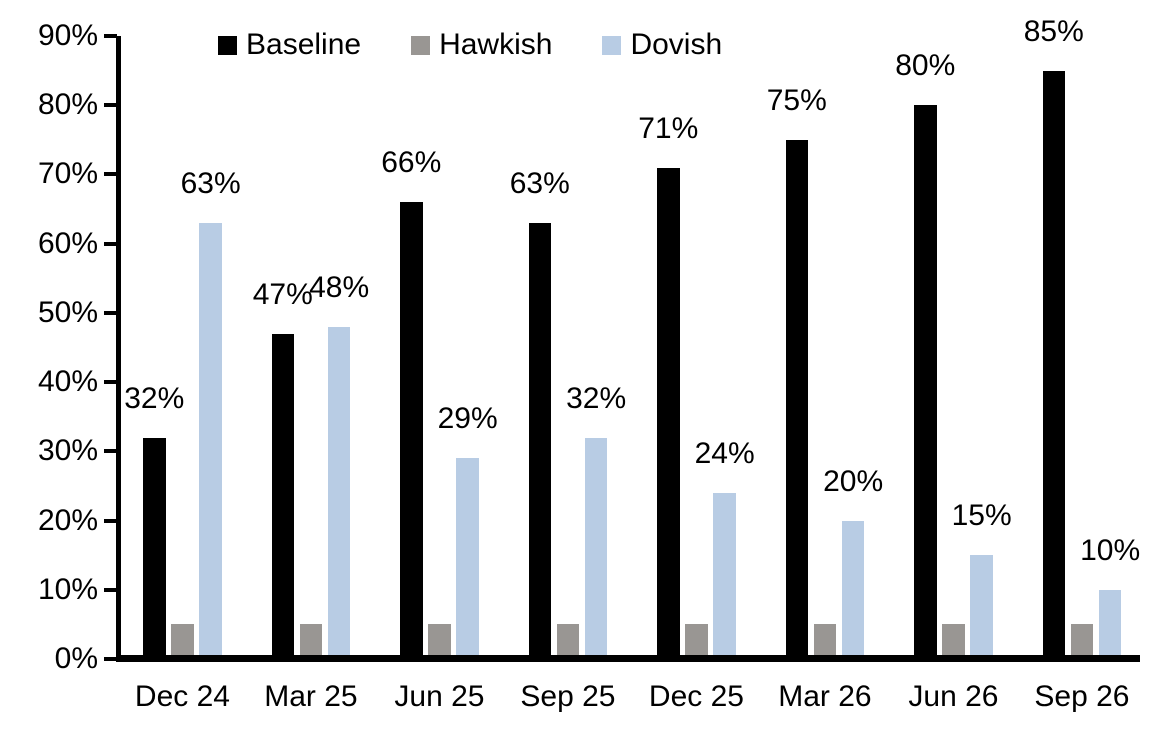 Image resolution: width=1152 pixels, height=729 pixels. Describe the element at coordinates (311, 696) in the screenshot. I see `x-axis-label-mar-25: Mar 25` at that location.